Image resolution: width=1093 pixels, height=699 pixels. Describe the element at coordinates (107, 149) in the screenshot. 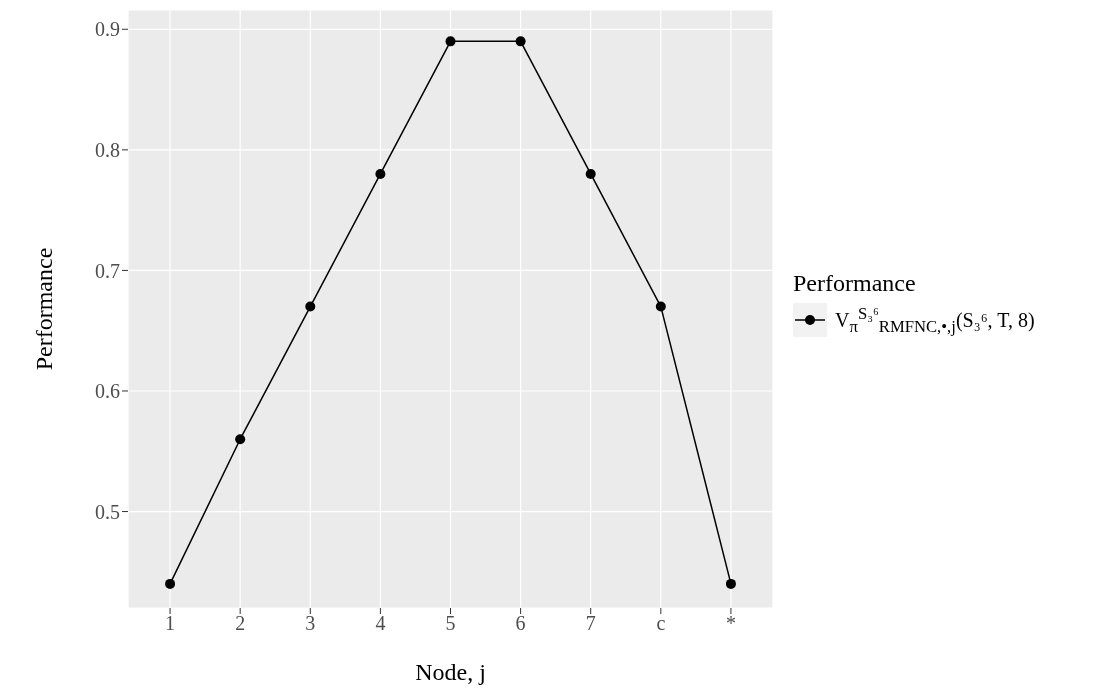

I see `y-tick-label: 0.8` at that location.